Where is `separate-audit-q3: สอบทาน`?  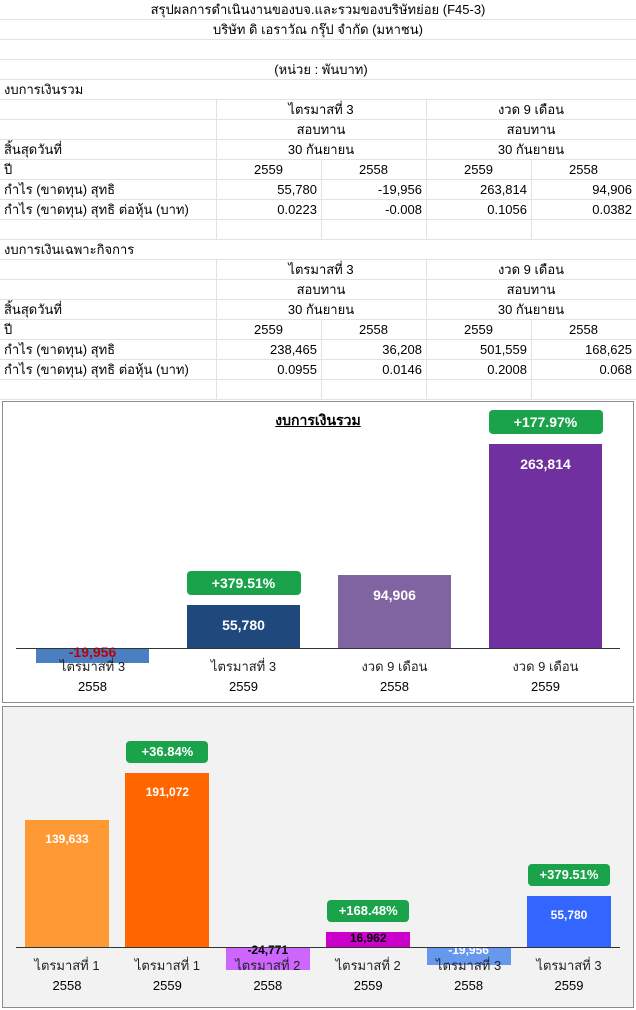
separate-audit-q3: สอบทาน is located at coordinates (321, 289).